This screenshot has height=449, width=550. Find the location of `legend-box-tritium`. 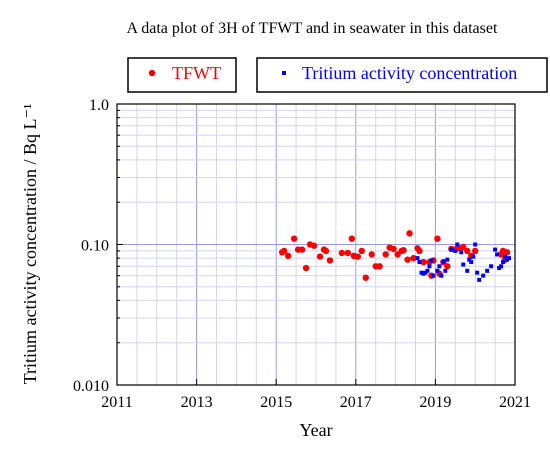

legend-box-tritium is located at coordinates (402, 75).